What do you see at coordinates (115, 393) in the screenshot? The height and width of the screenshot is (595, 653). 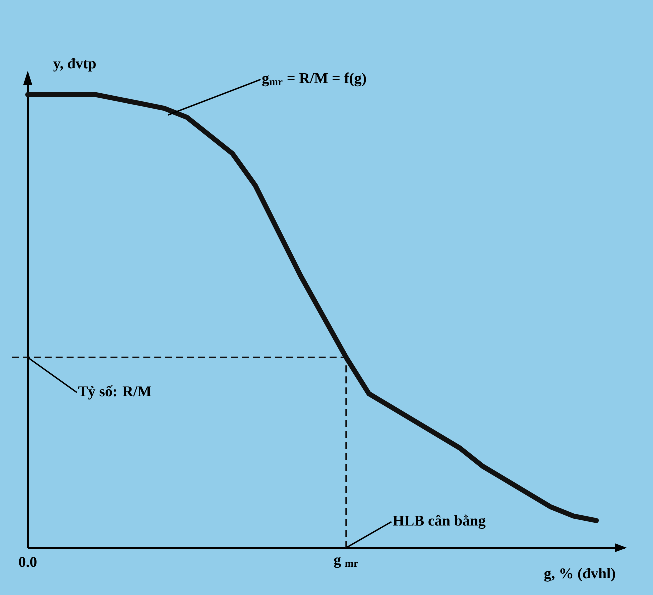 I see `annotation: Tỷ số: R/M` at bounding box center [115, 393].